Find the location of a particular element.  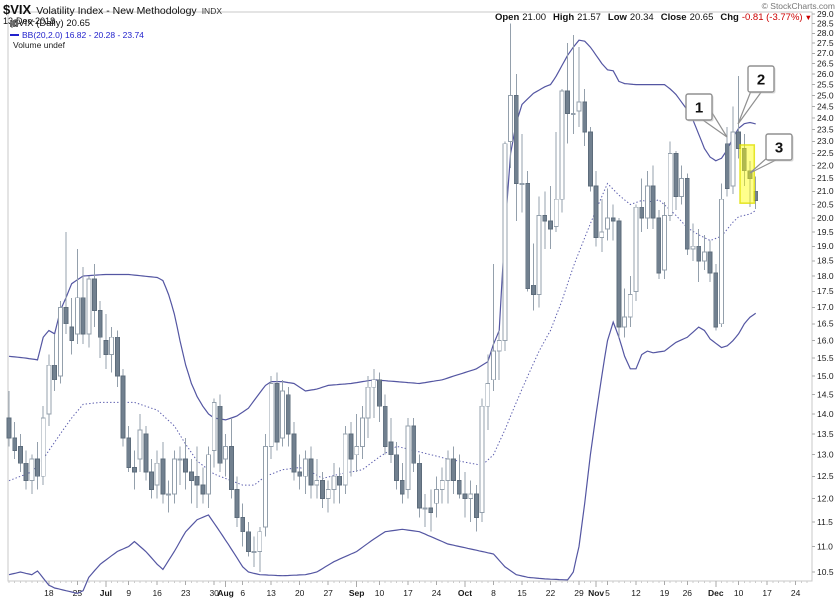

bollinger-legend-label: BB(20,2.0) 16.82 - 20.28 - 23.74 is located at coordinates (83, 34).